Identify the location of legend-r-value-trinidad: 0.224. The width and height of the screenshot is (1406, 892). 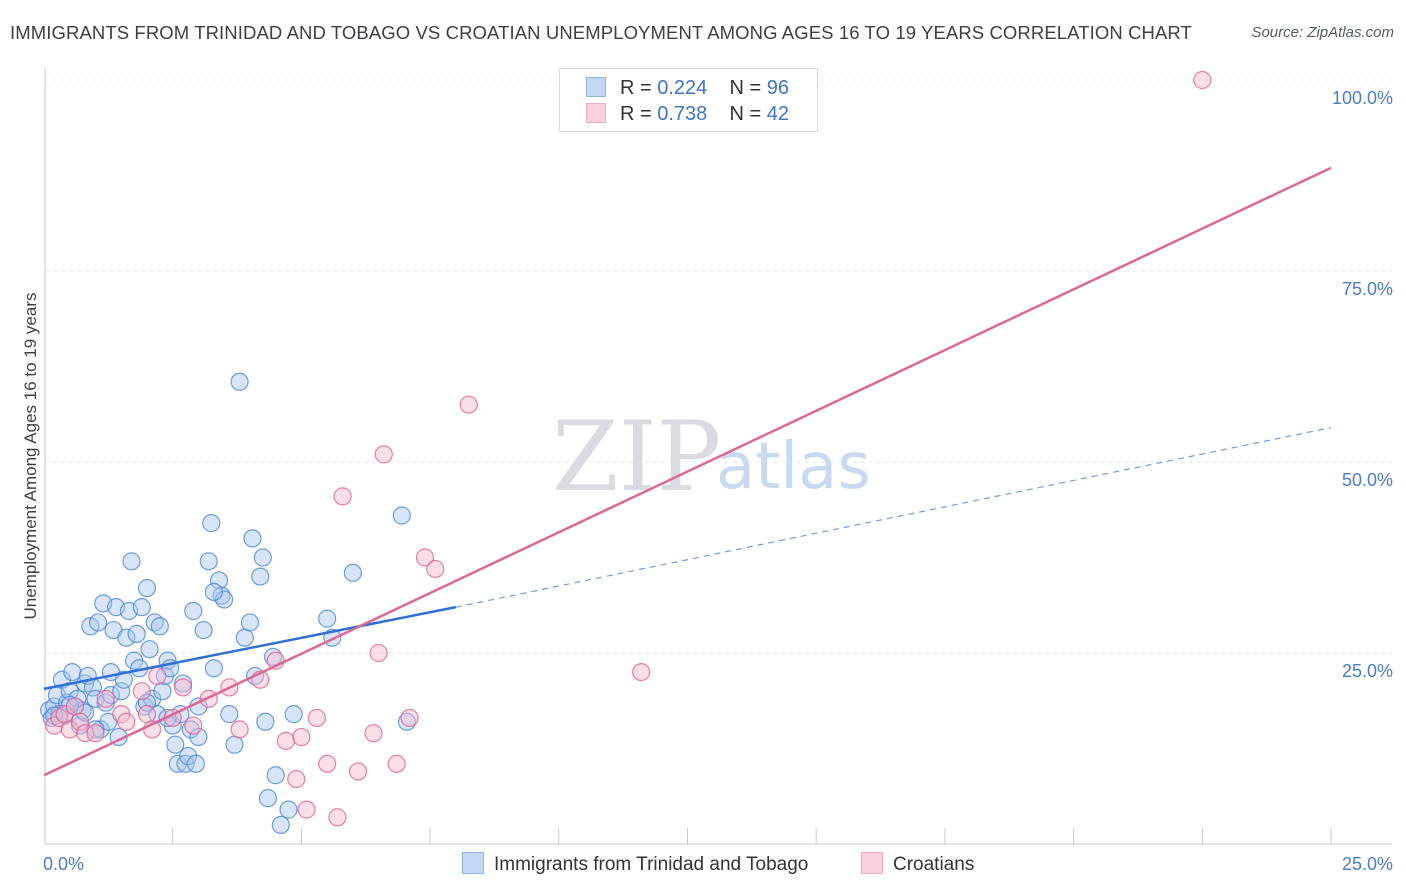
(682, 88).